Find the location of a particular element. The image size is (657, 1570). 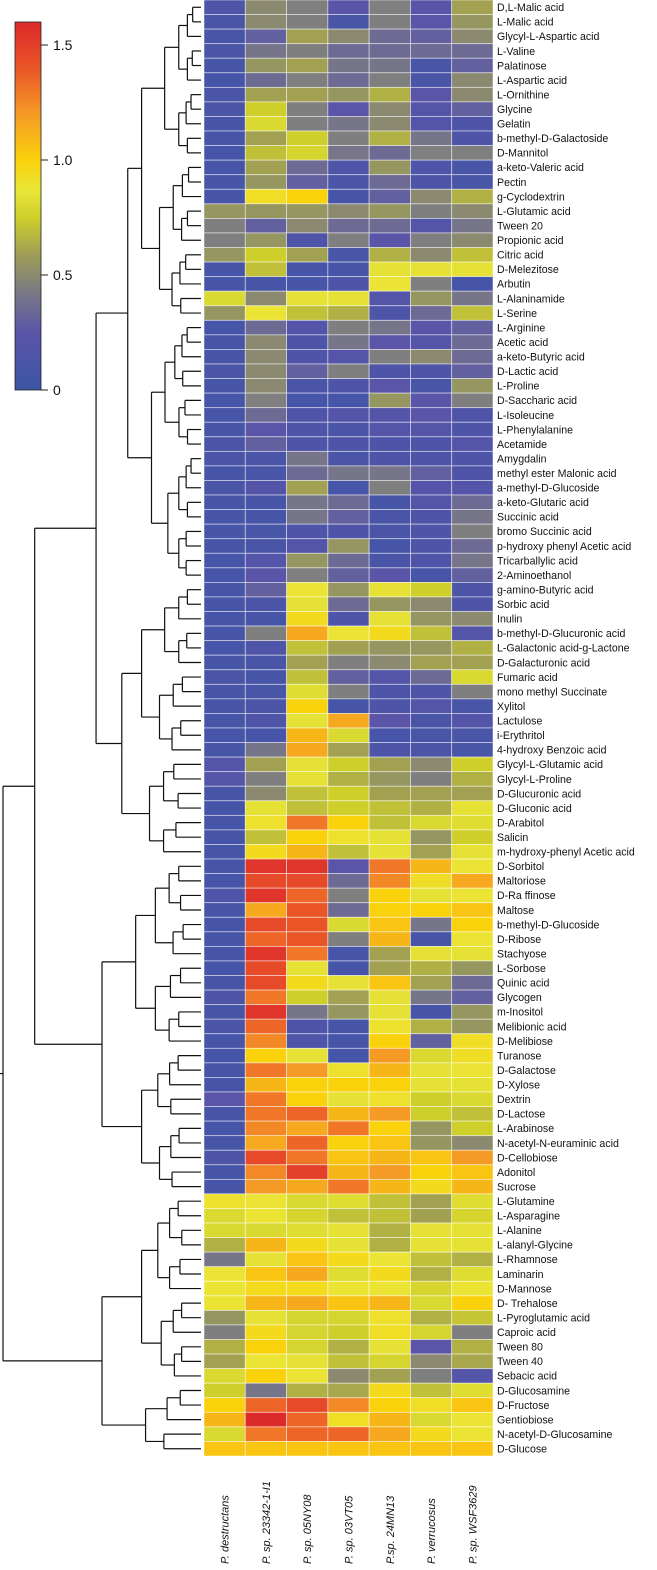

row-label: L-Asparagine is located at coordinates (528, 1217).